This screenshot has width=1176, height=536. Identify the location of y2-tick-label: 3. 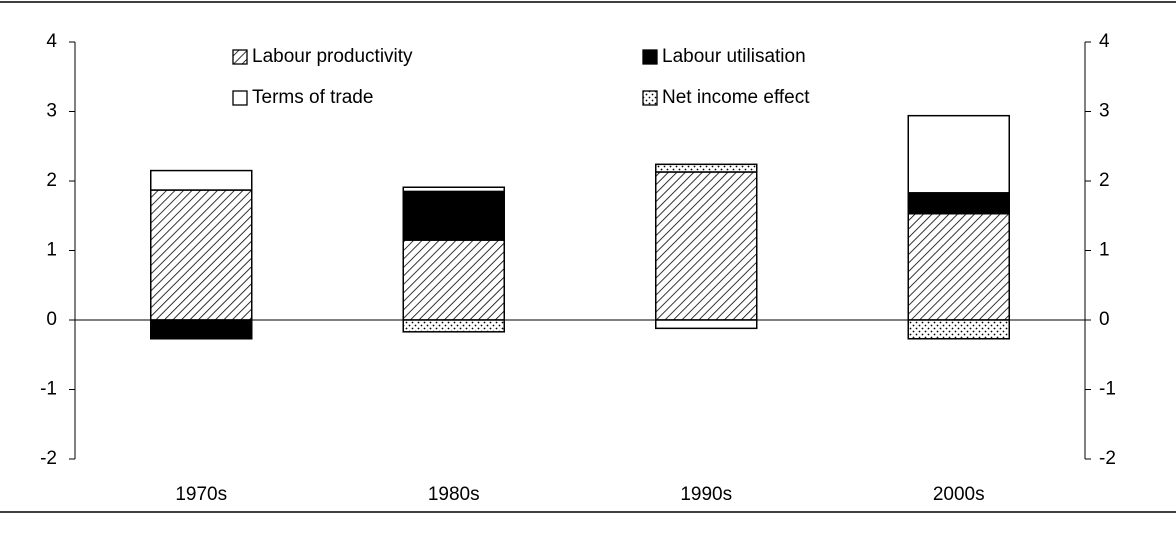
(1104, 111).